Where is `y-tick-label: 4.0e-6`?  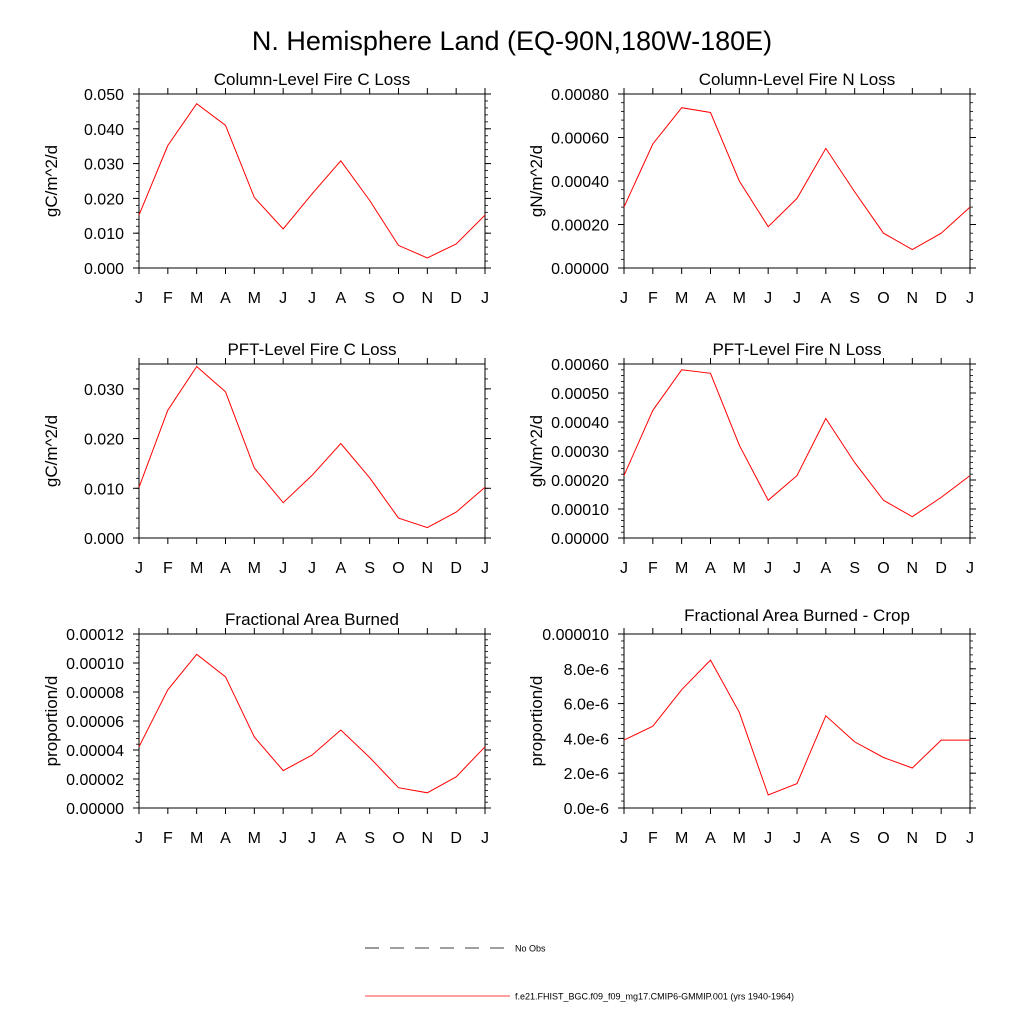
y-tick-label: 4.0e-6 is located at coordinates (586, 739).